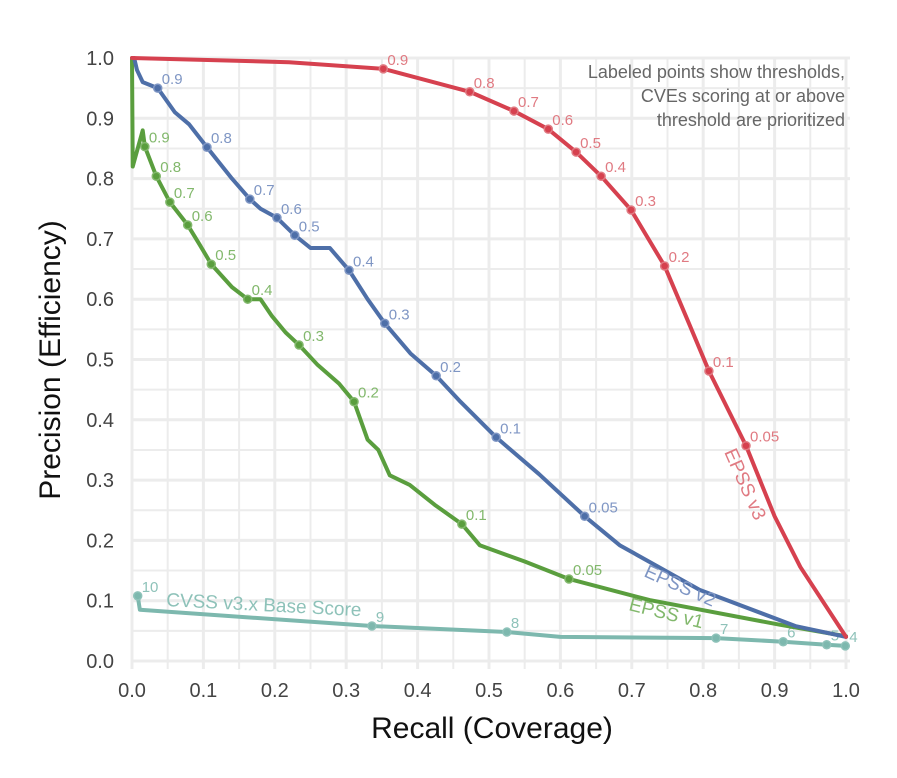 The height and width of the screenshot is (778, 897). I want to click on y-tick-label: 0.5, so click(100, 361).